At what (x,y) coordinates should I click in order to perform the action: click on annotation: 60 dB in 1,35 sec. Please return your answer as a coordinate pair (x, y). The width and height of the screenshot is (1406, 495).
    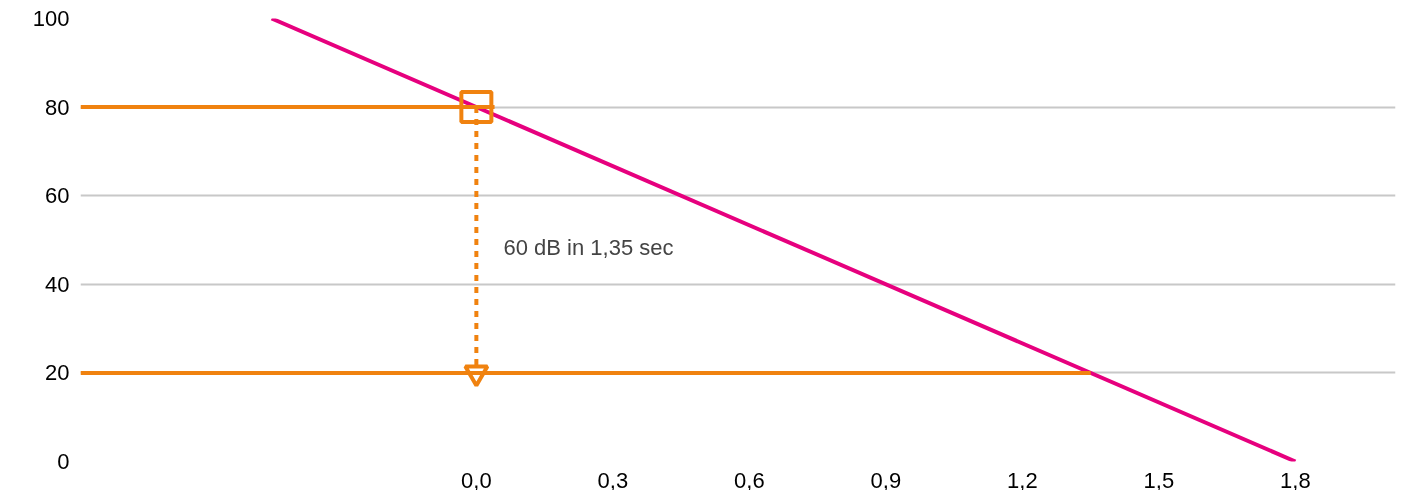
    Looking at the image, I should click on (588, 247).